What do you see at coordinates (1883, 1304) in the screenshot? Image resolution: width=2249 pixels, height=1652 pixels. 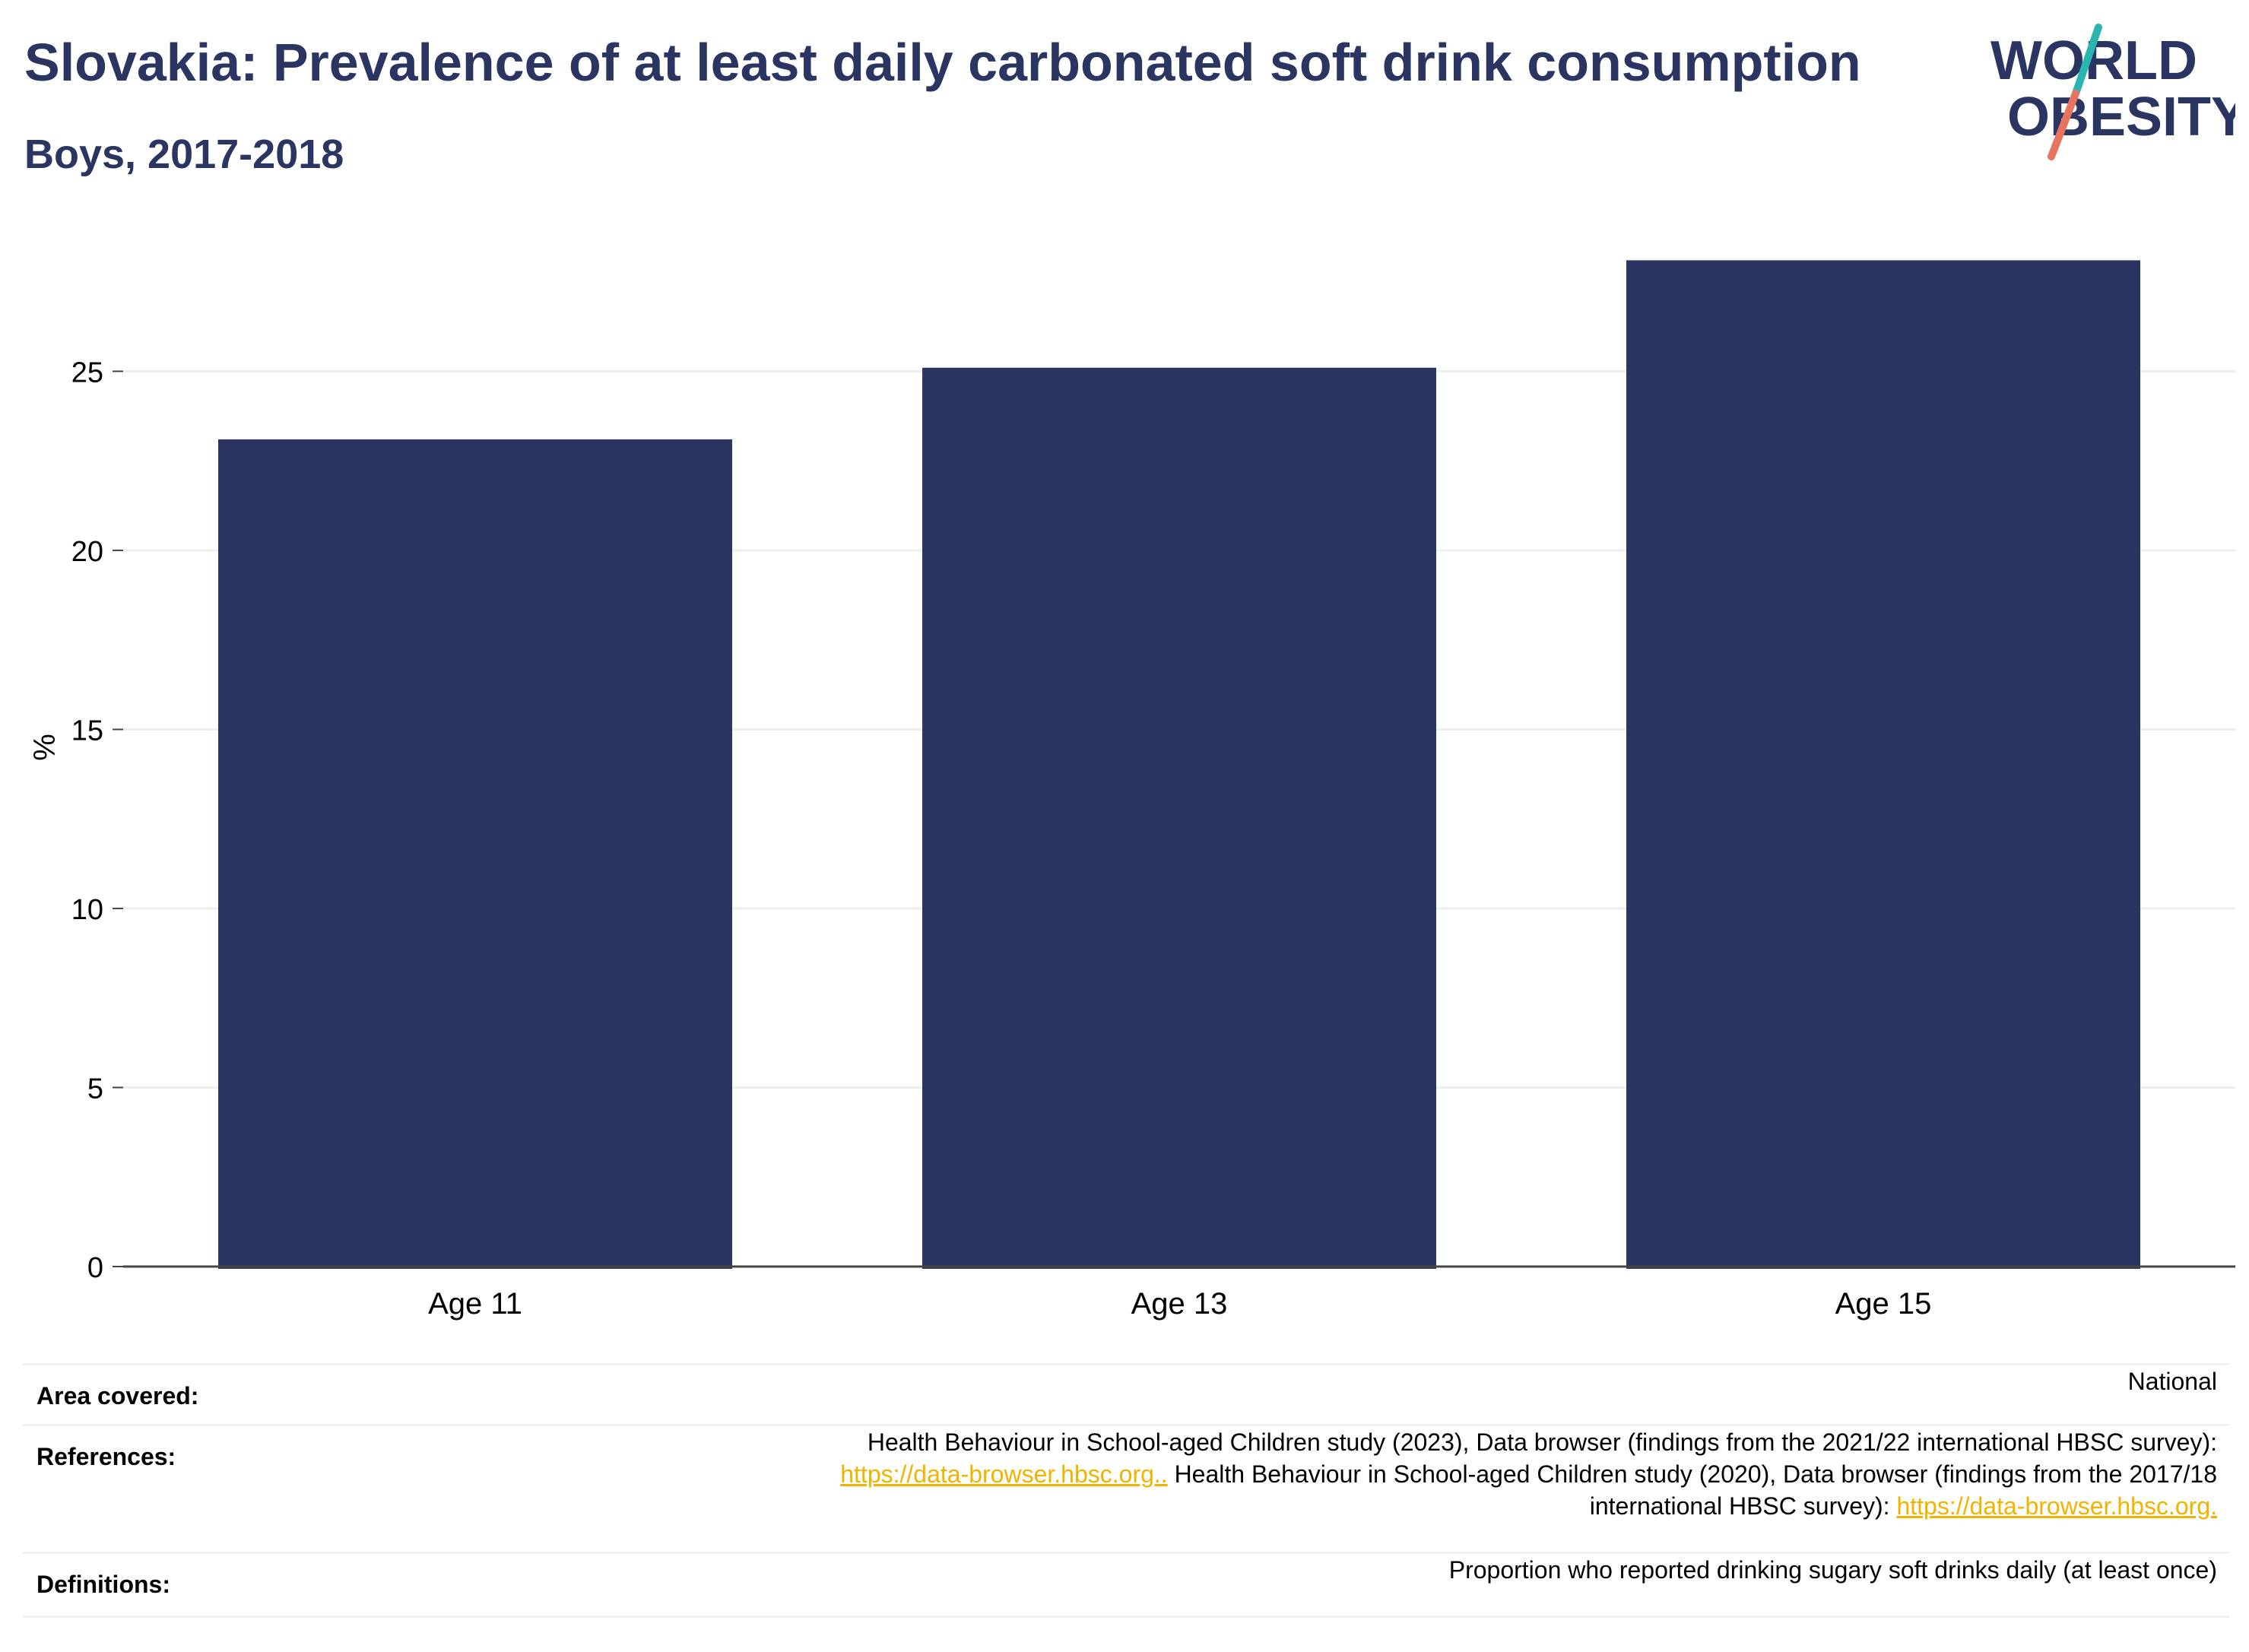 I see `x-tick-label-age-15: Age 15` at bounding box center [1883, 1304].